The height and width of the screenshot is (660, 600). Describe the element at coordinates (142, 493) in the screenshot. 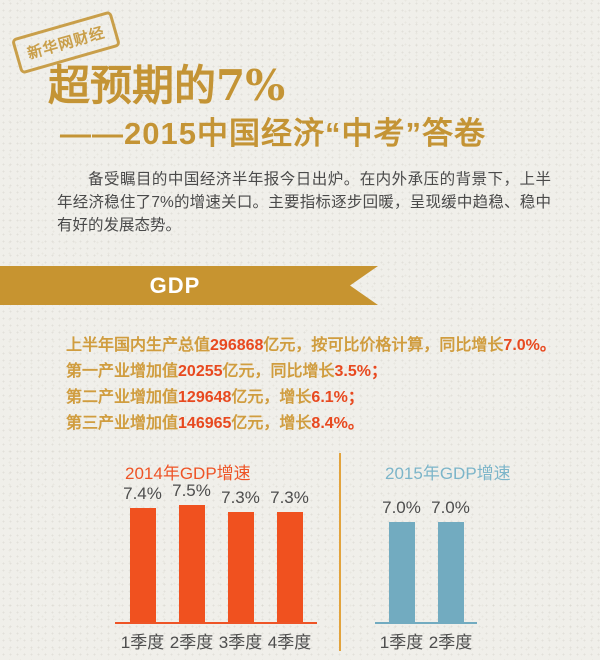

I see `bar-value-label: 7.4%` at that location.